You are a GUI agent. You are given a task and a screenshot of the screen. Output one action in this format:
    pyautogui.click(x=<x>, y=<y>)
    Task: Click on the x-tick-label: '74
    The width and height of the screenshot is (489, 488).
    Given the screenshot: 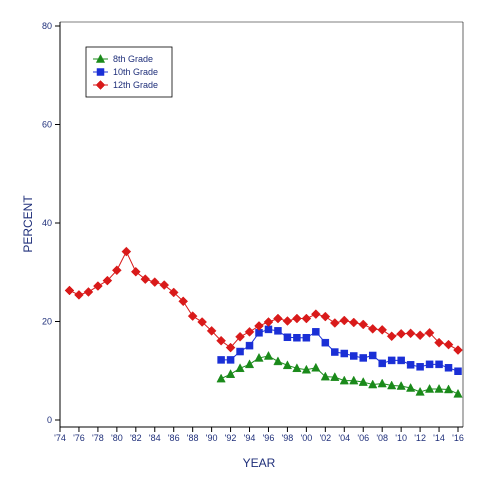 What is the action you would take?
    pyautogui.click(x=60, y=438)
    